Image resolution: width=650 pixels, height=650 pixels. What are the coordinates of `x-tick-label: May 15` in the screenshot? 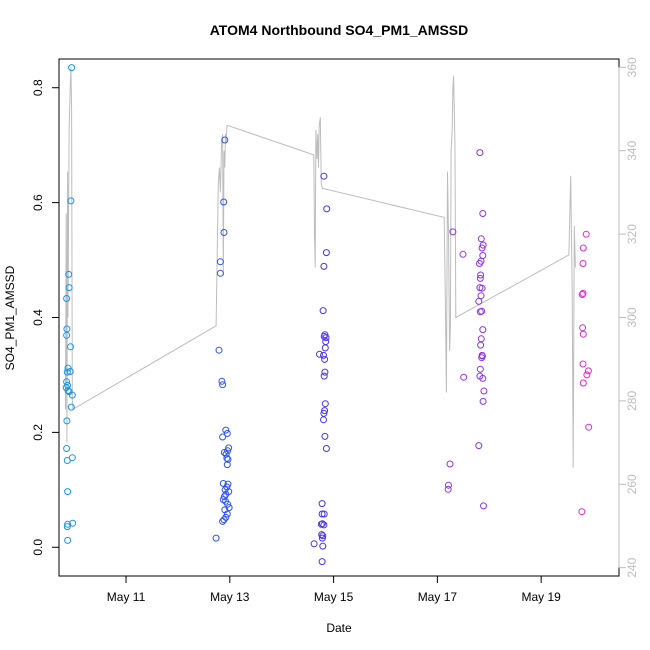 It's located at (334, 597).